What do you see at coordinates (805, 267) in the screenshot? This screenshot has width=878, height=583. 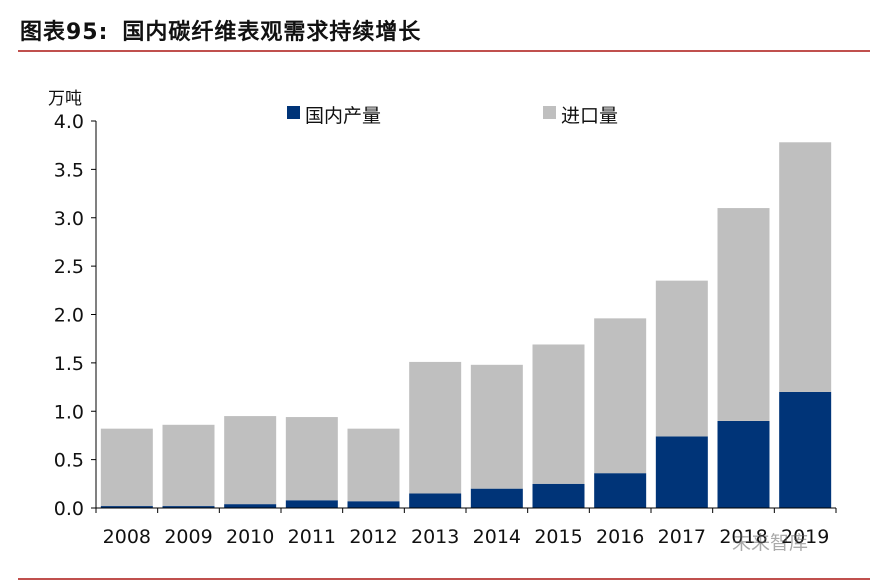 I see `bar-imports-2019` at bounding box center [805, 267].